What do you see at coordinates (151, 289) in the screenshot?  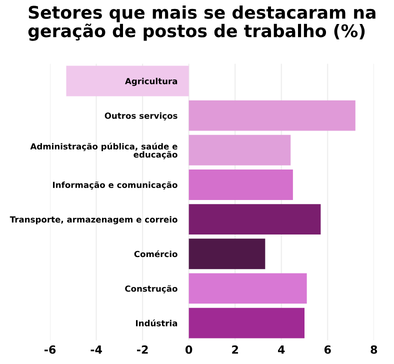 I see `y-tick-label: Construção` at bounding box center [151, 289].